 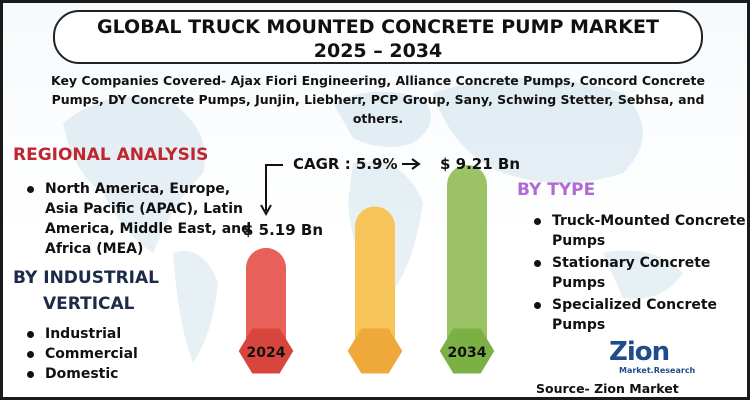 I want to click on by-type-heading: BY TYPE, so click(x=556, y=190).